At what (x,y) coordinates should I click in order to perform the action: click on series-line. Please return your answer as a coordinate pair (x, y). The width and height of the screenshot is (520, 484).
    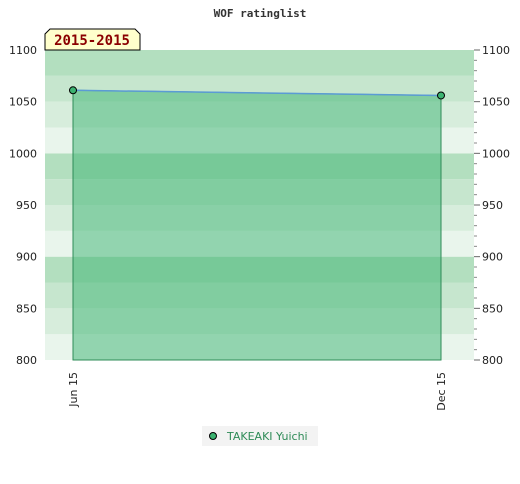
    Looking at the image, I should click on (257, 93).